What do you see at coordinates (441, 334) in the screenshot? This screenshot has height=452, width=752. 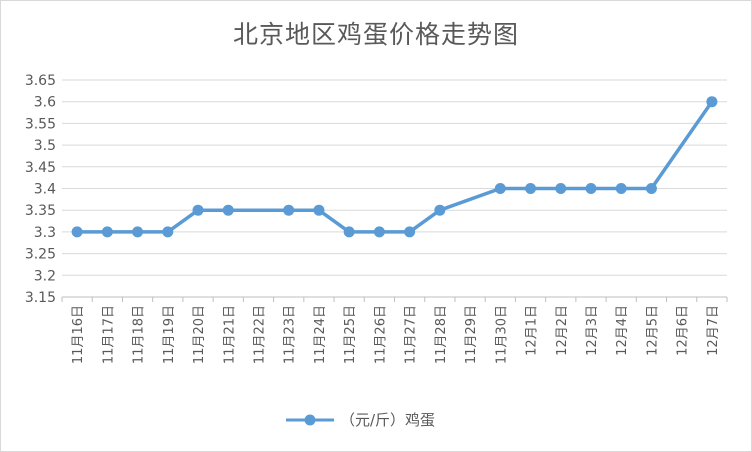 I see `x-tick-label: 11月28日` at bounding box center [441, 334].